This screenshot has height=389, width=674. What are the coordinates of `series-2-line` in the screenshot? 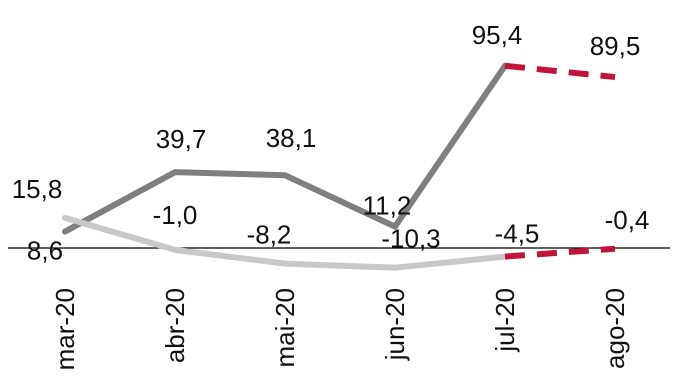 It's located at (285, 242).